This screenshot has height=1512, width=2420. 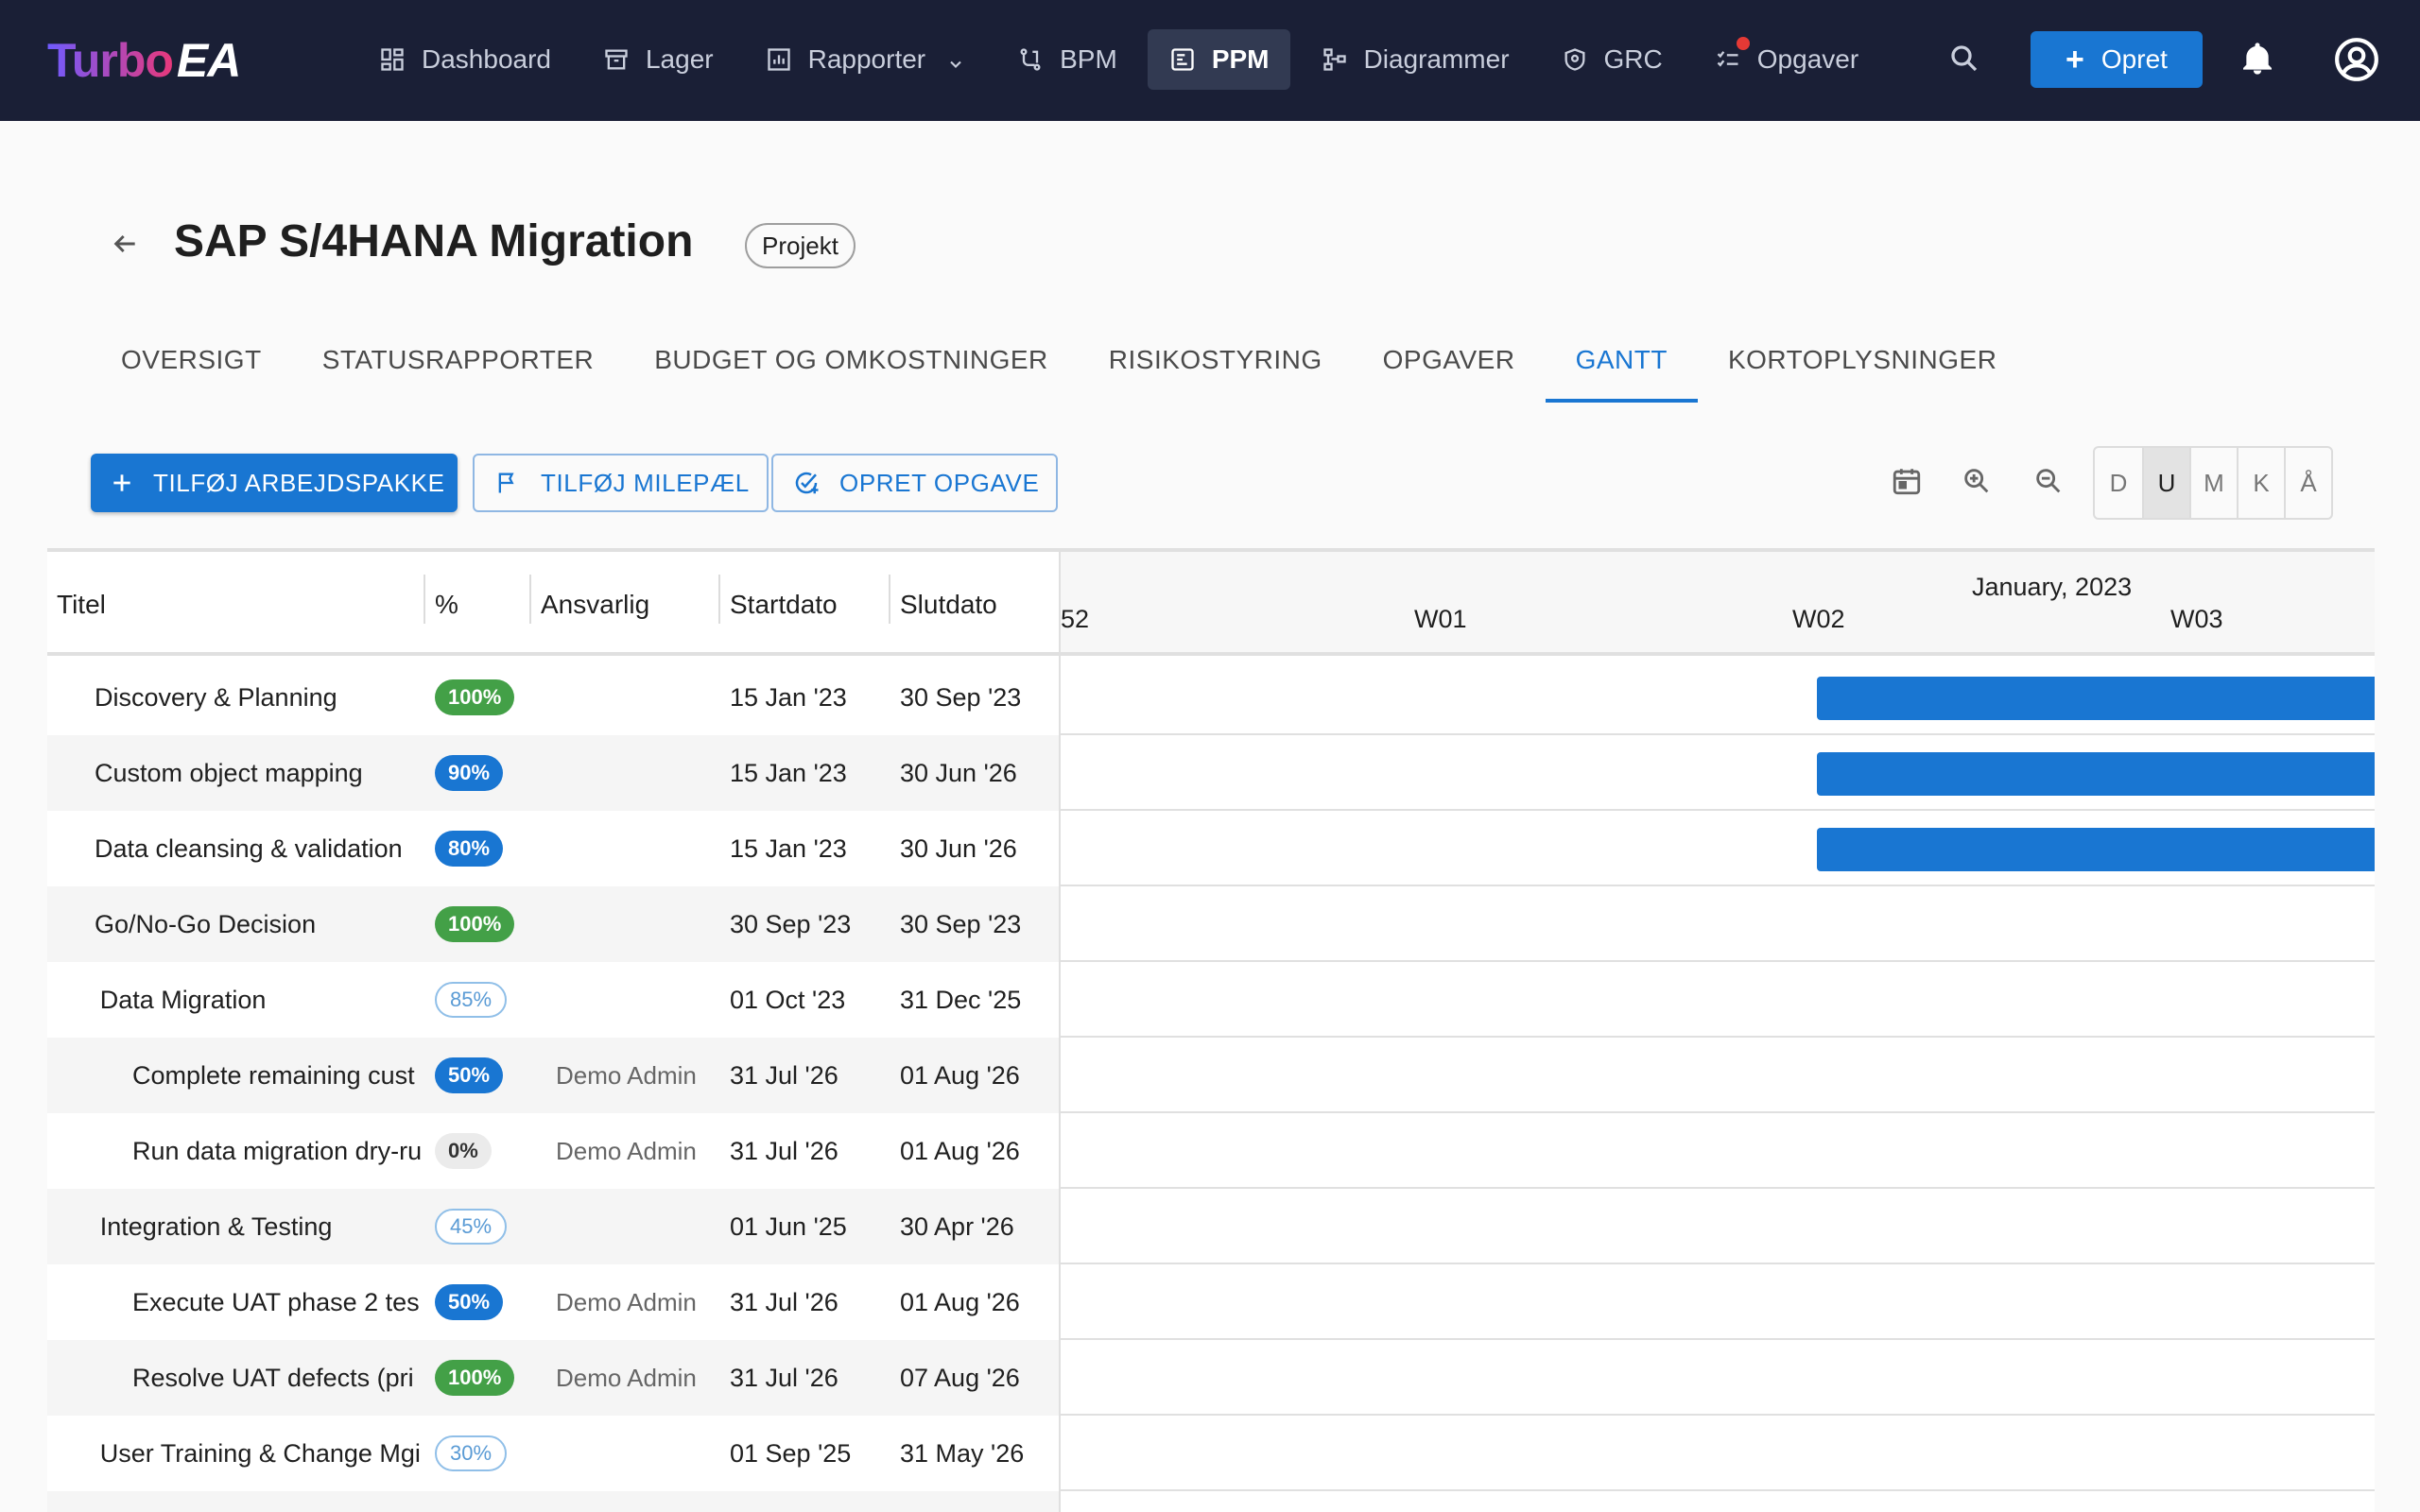 I want to click on nav-label: Rapporter, so click(x=866, y=59).